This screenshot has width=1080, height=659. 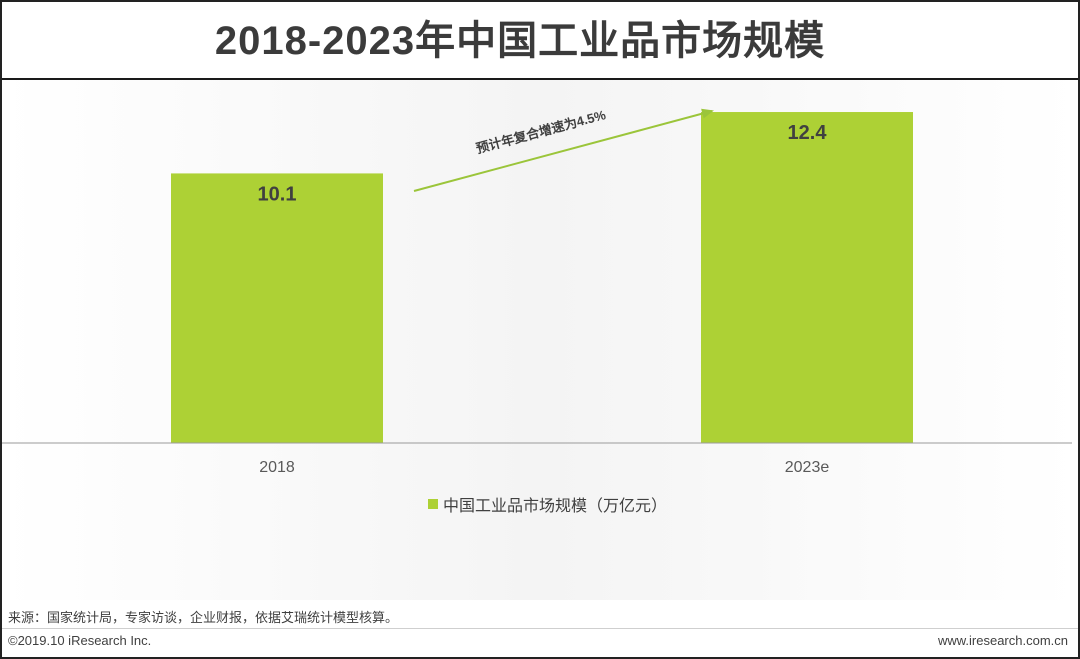 What do you see at coordinates (1002, 640) in the screenshot?
I see `website-link: www.iresearch.com.cn` at bounding box center [1002, 640].